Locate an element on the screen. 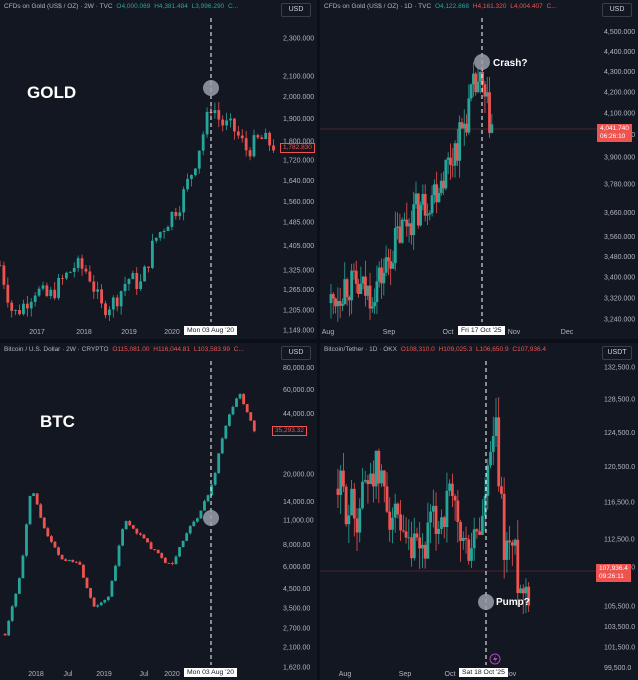 The height and width of the screenshot is (680, 638). currency-button: USDT is located at coordinates (617, 353).